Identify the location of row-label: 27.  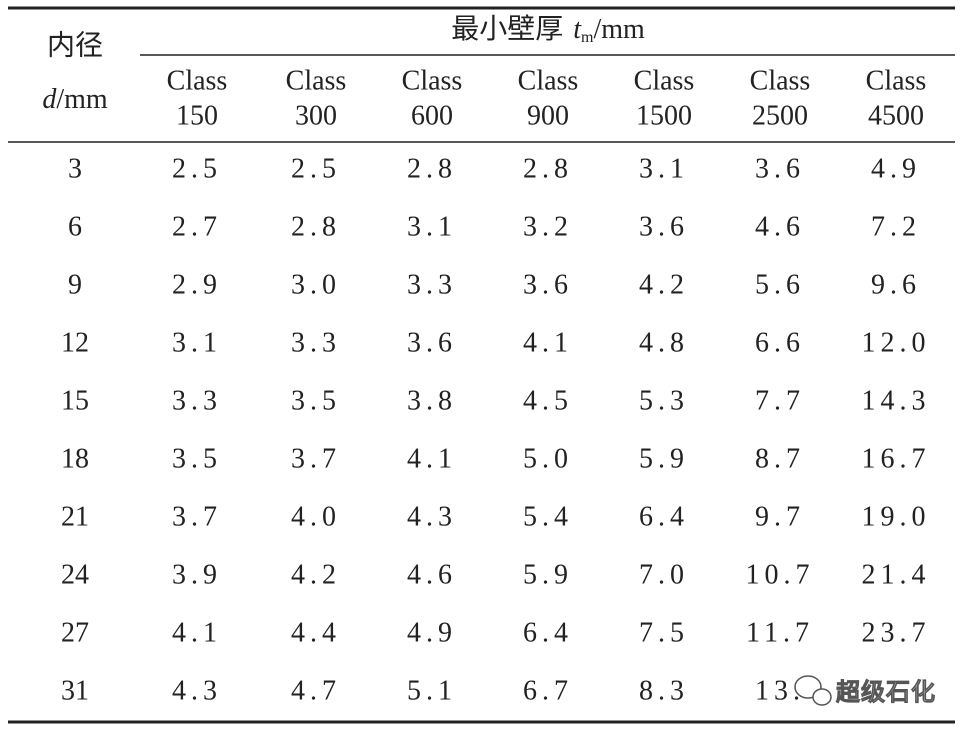
(75, 632).